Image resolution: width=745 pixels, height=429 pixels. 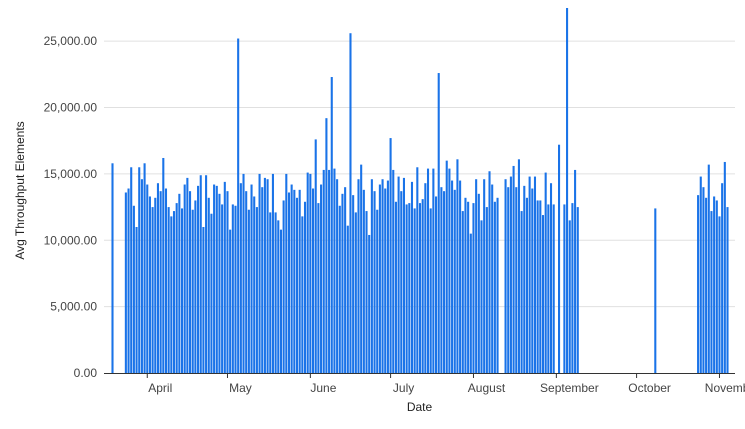 I want to click on y-tick-label: 20,000.00, so click(x=71, y=108).